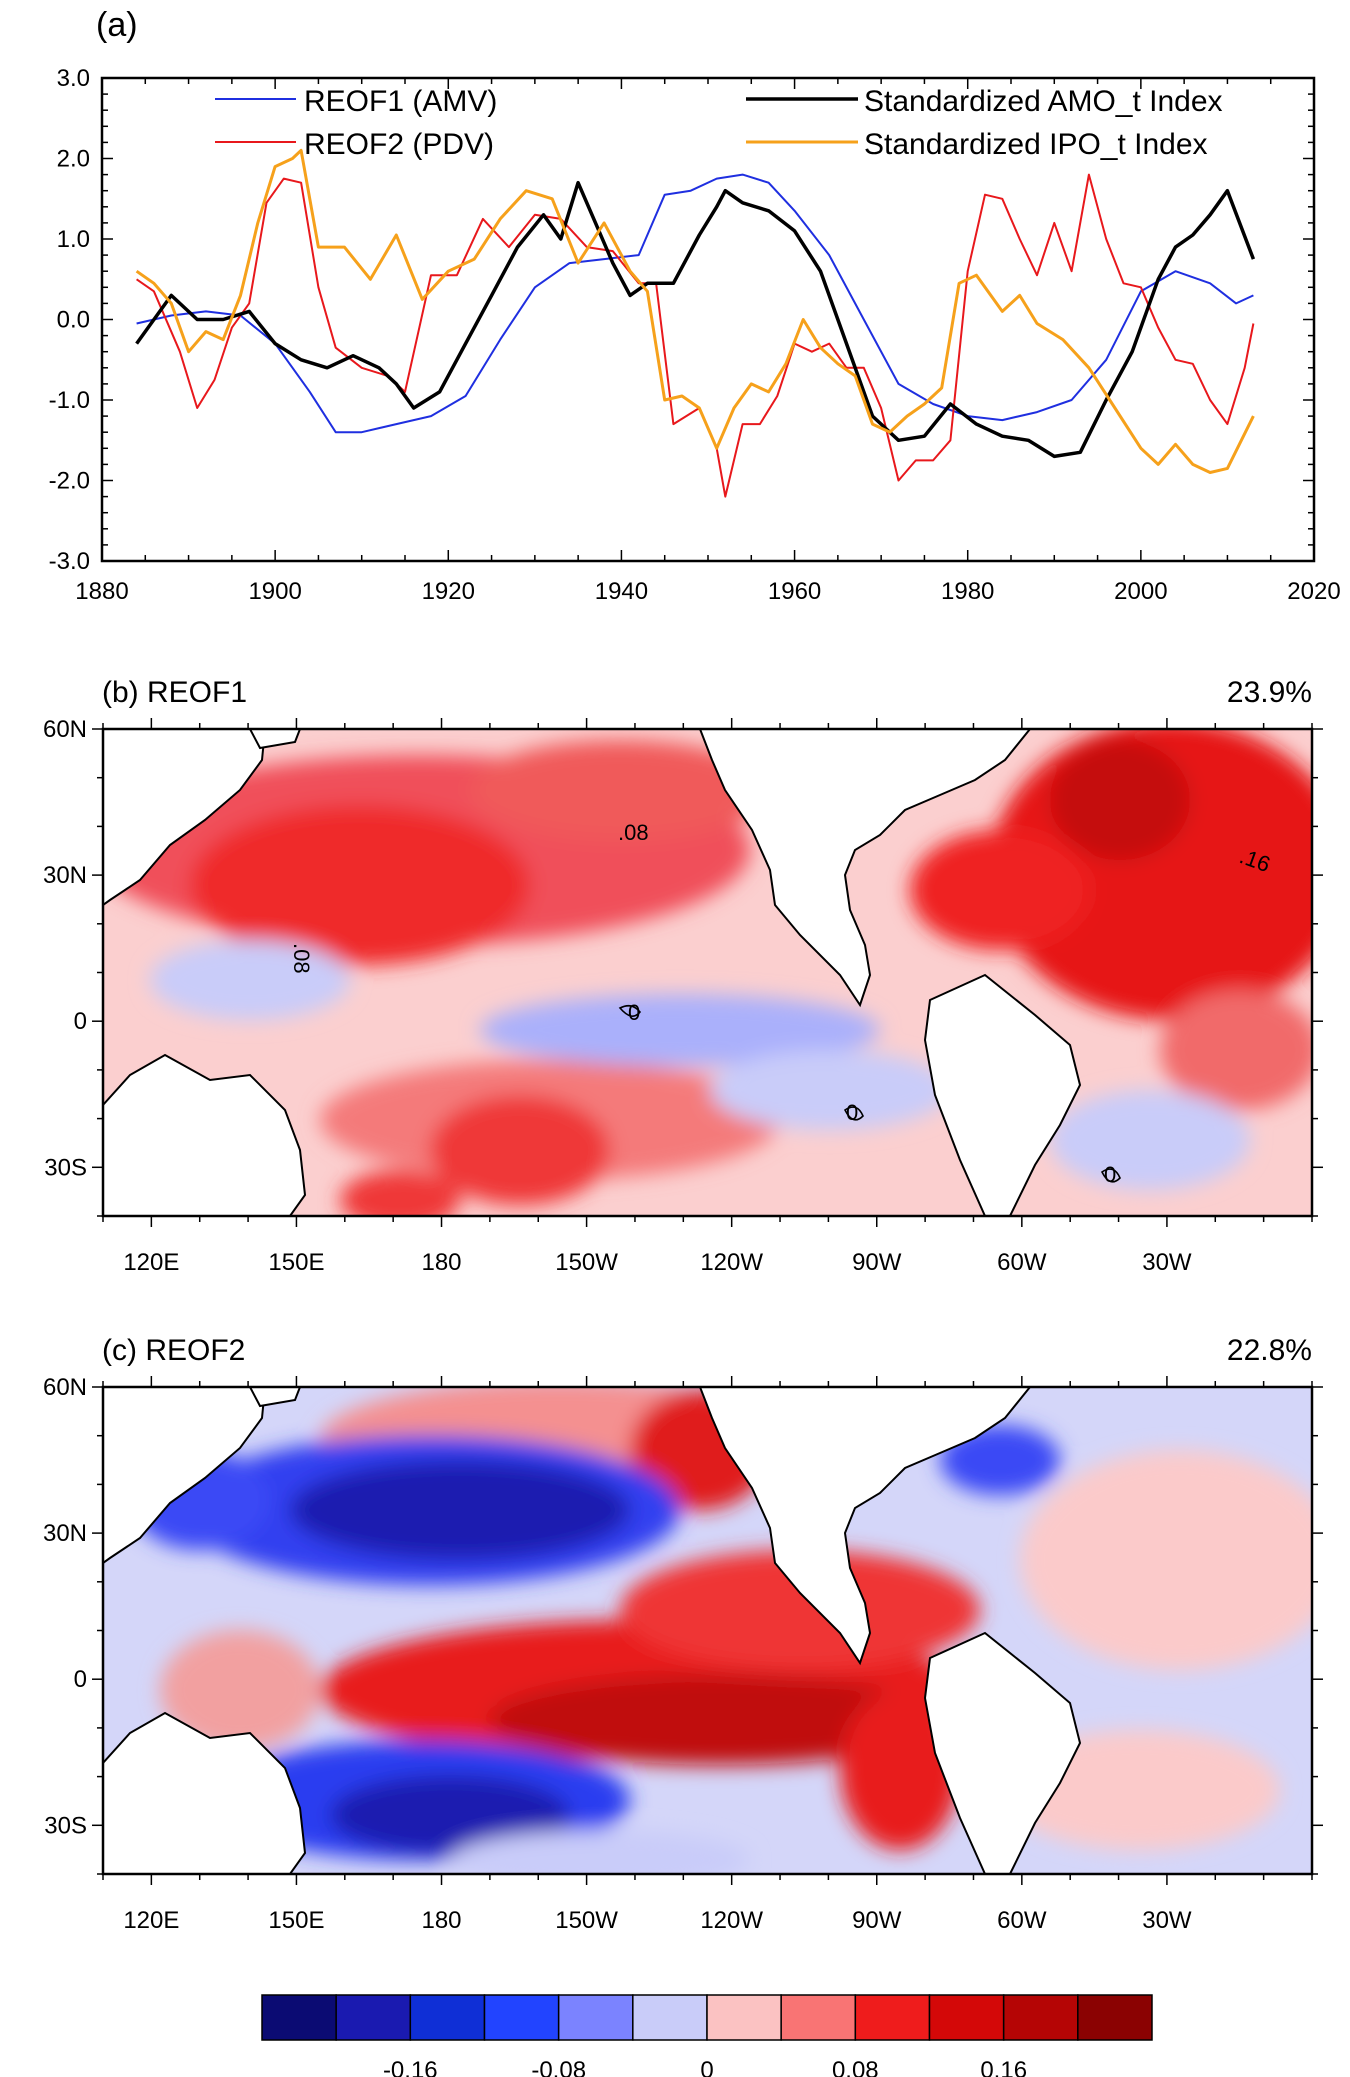  Describe the element at coordinates (69, 561) in the screenshot. I see `y-tick-label: -3.0` at that location.